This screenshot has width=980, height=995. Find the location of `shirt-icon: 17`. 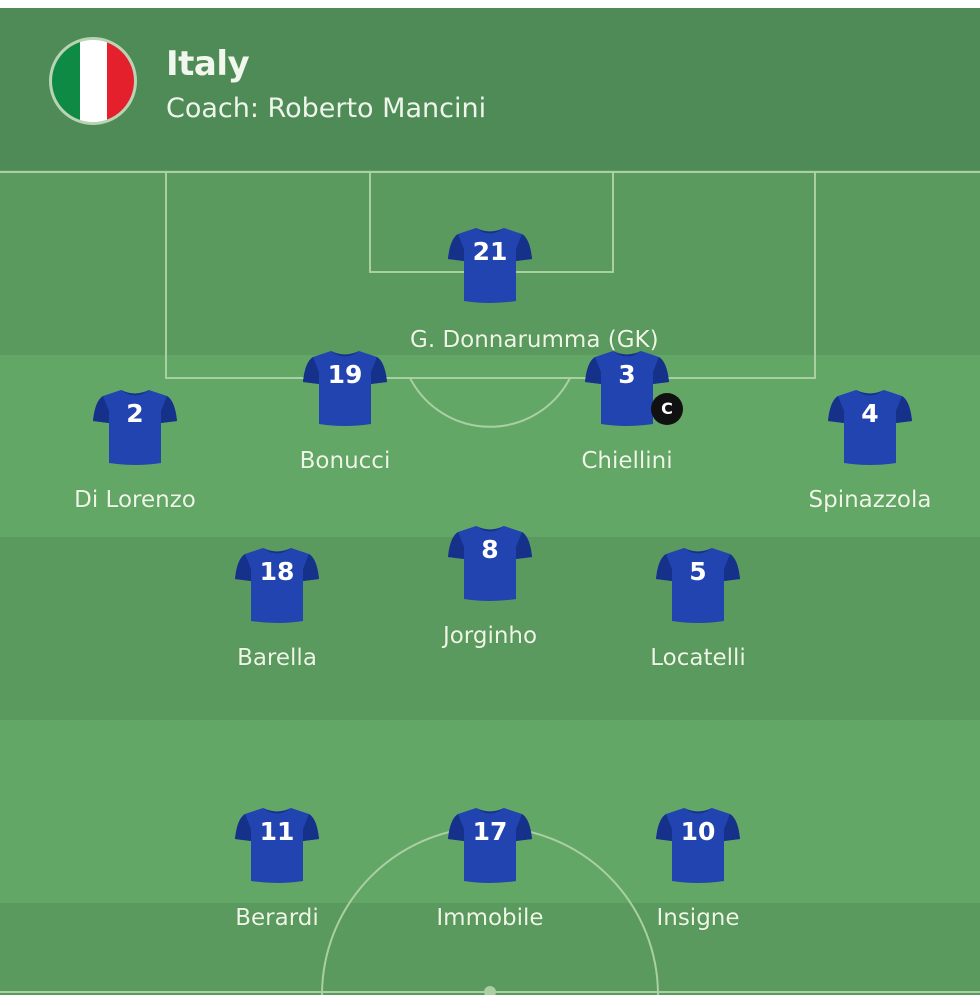

shirt-icon: 17 is located at coordinates (490, 845).